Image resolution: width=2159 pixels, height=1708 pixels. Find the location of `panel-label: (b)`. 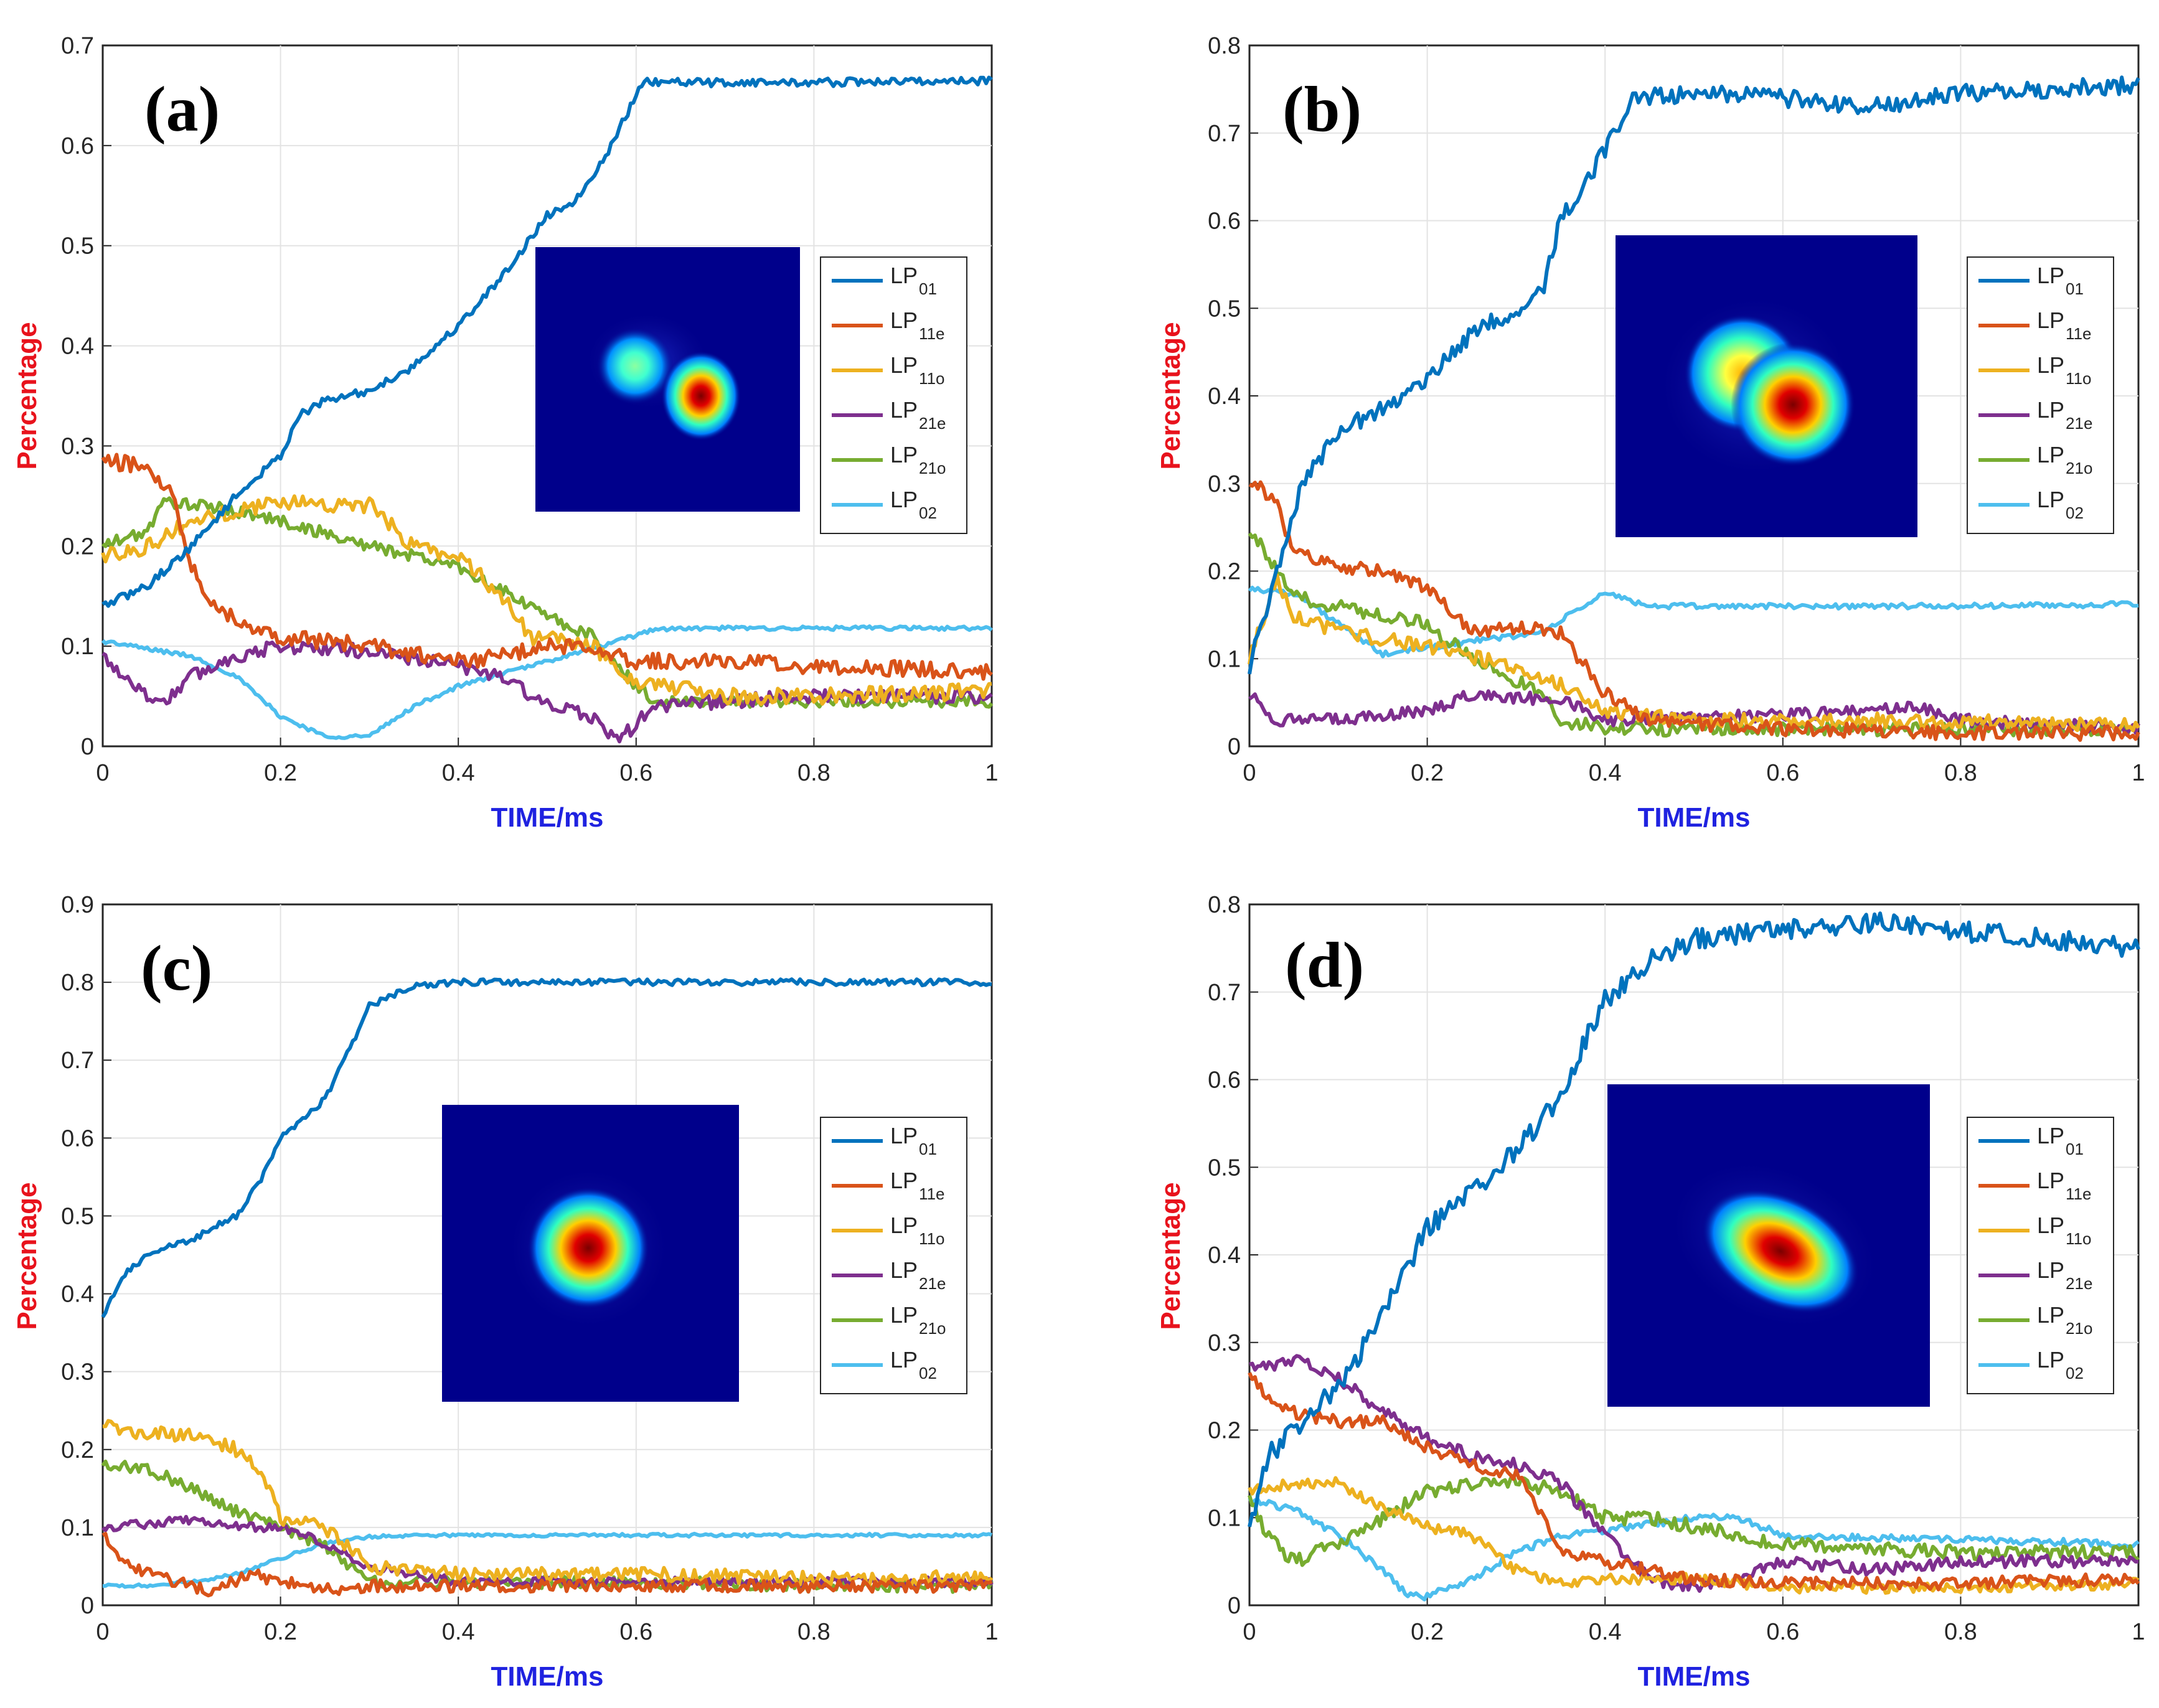

panel-label: (b) is located at coordinates (1322, 109).